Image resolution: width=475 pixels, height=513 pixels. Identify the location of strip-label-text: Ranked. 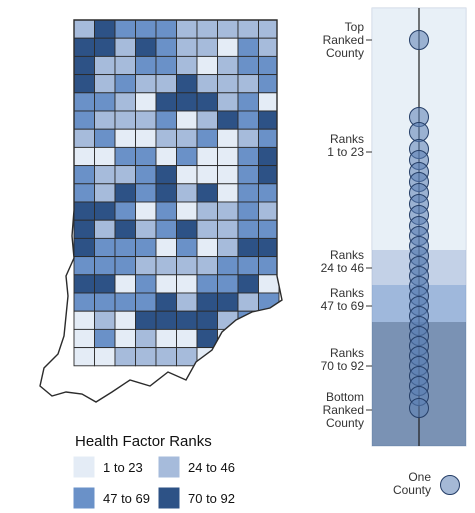
(343, 40).